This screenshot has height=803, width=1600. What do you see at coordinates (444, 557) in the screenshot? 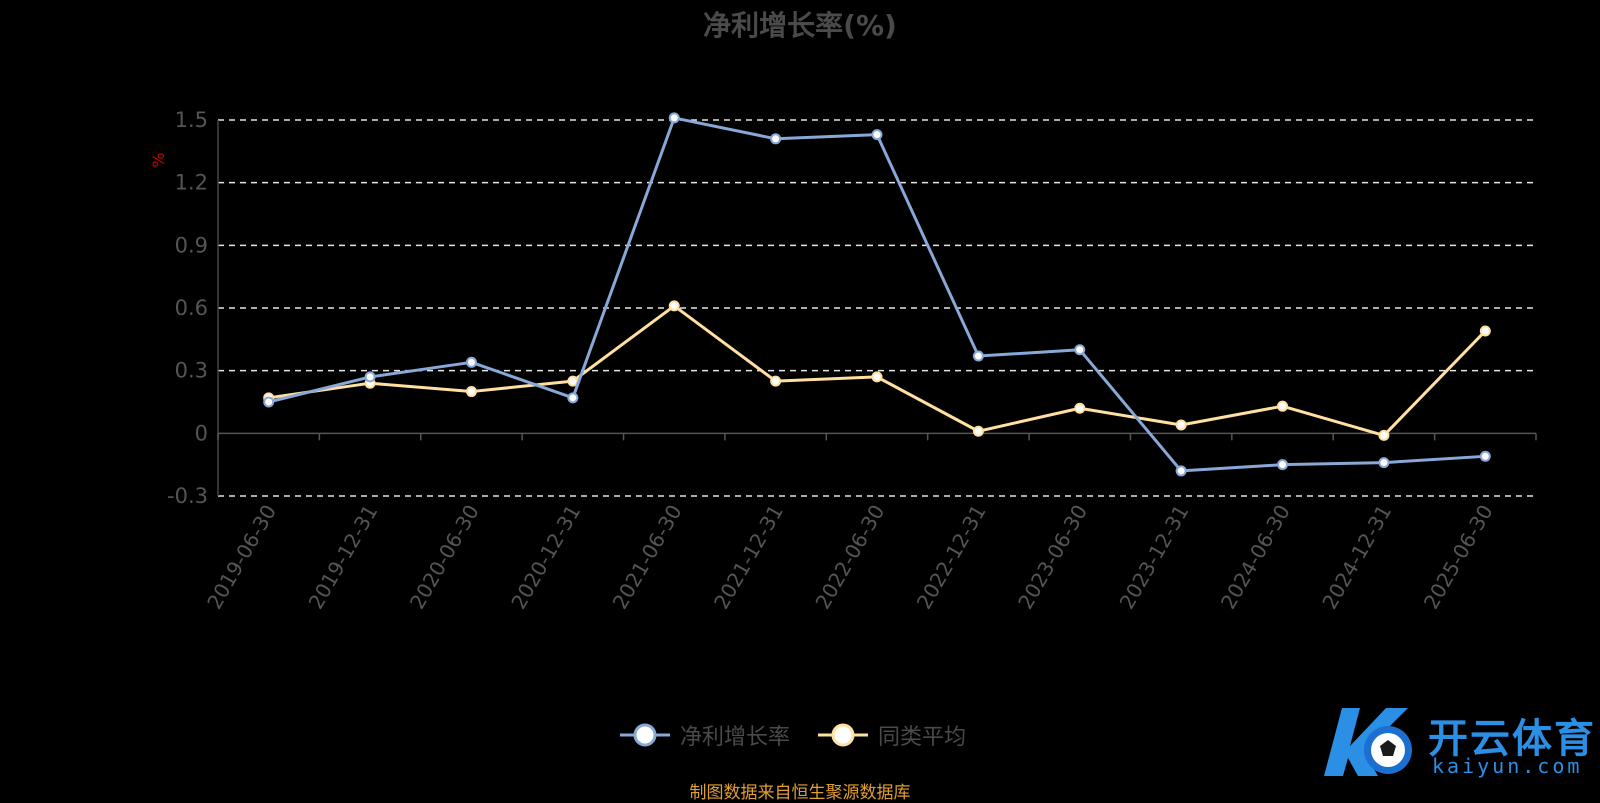
I see `x-tick-label: 2020-06-30` at bounding box center [444, 557].